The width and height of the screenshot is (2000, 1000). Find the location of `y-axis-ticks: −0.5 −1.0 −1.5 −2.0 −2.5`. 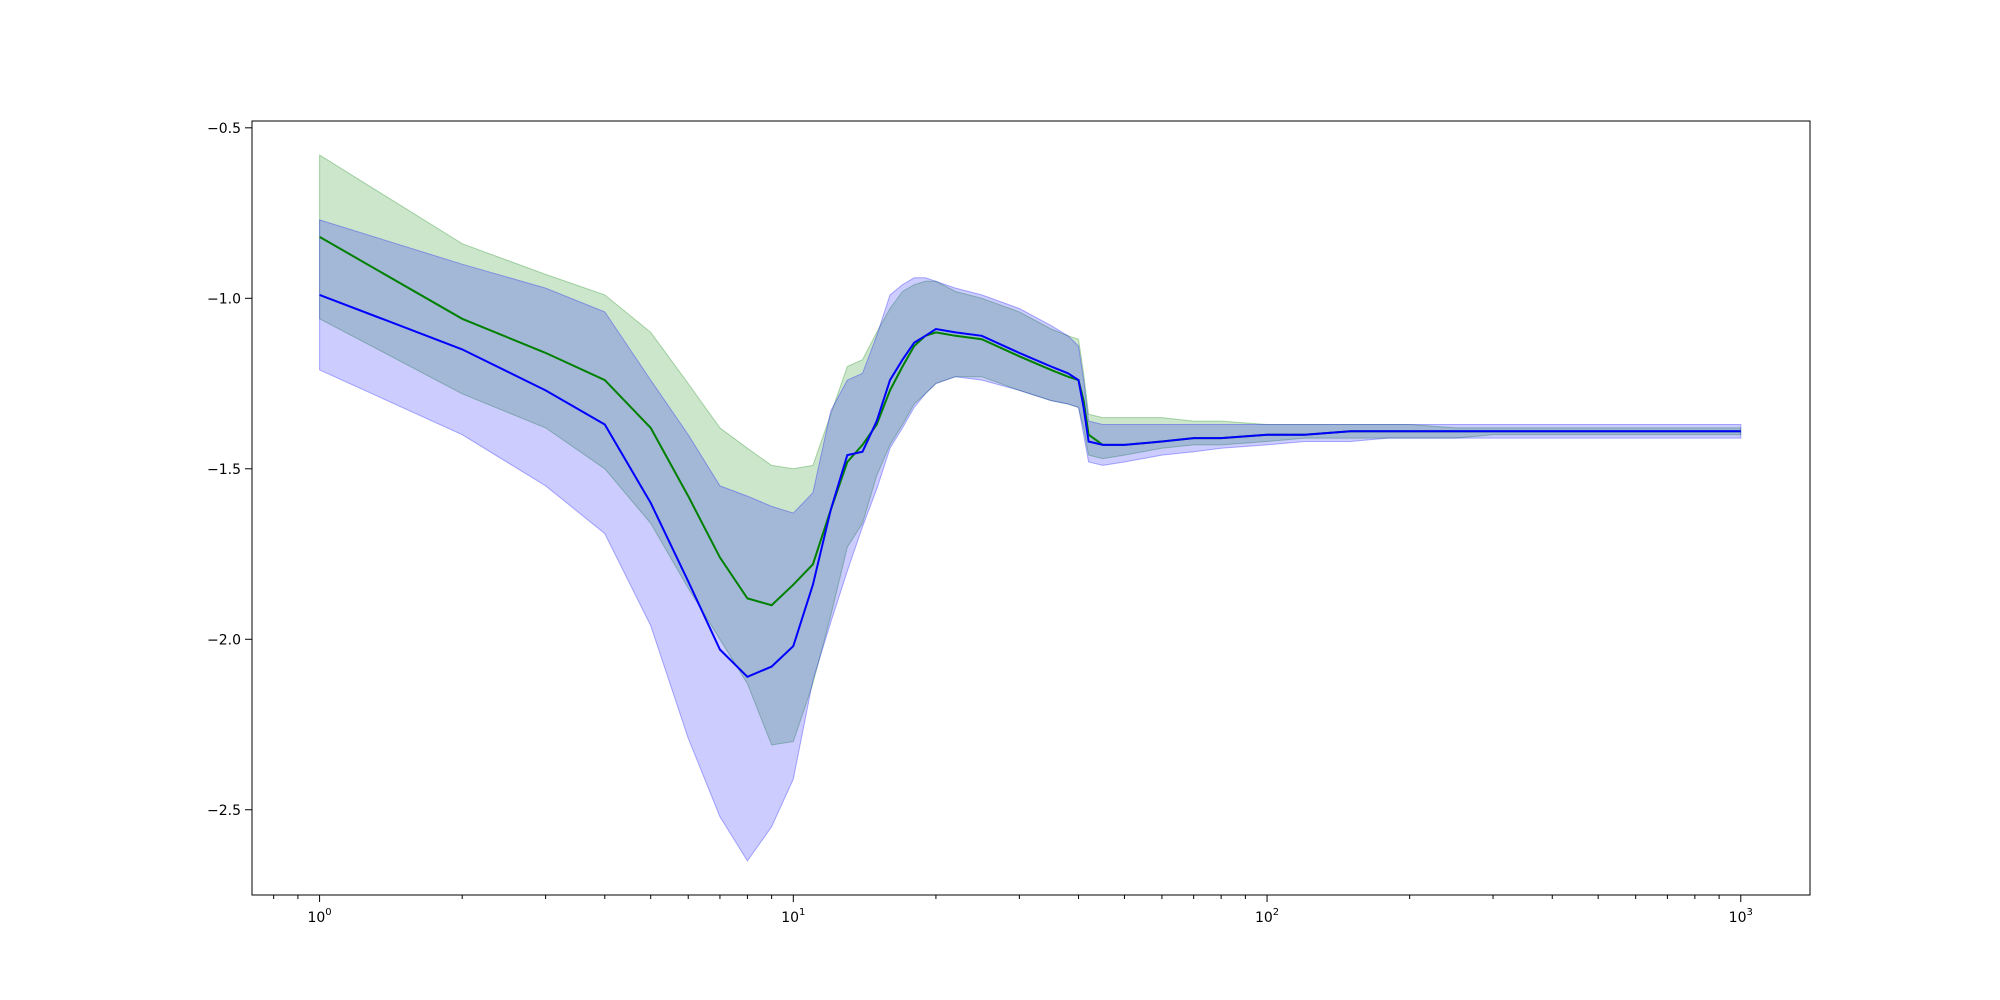

y-axis-ticks: −0.5 −1.0 −1.5 −2.0 −2.5 is located at coordinates (229, 470).